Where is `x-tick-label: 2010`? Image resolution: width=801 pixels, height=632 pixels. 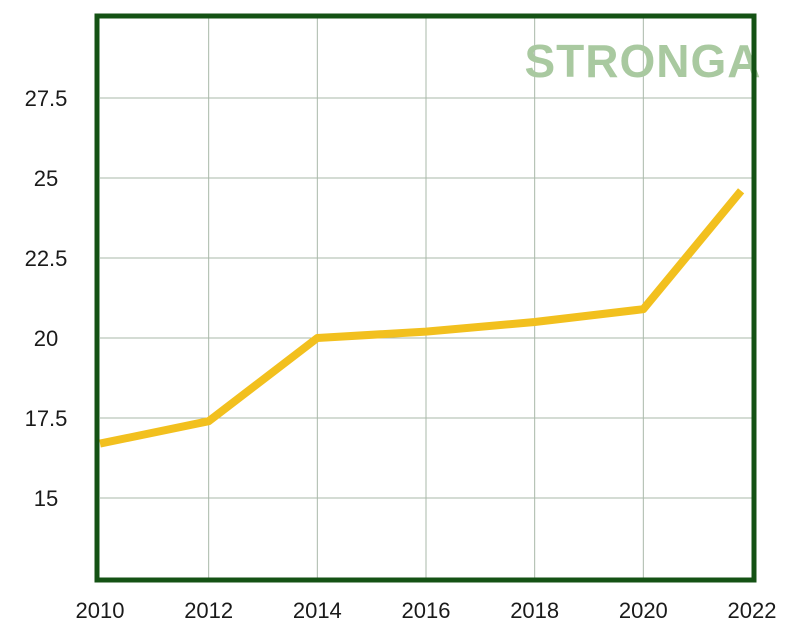
x-tick-label: 2010 is located at coordinates (100, 610).